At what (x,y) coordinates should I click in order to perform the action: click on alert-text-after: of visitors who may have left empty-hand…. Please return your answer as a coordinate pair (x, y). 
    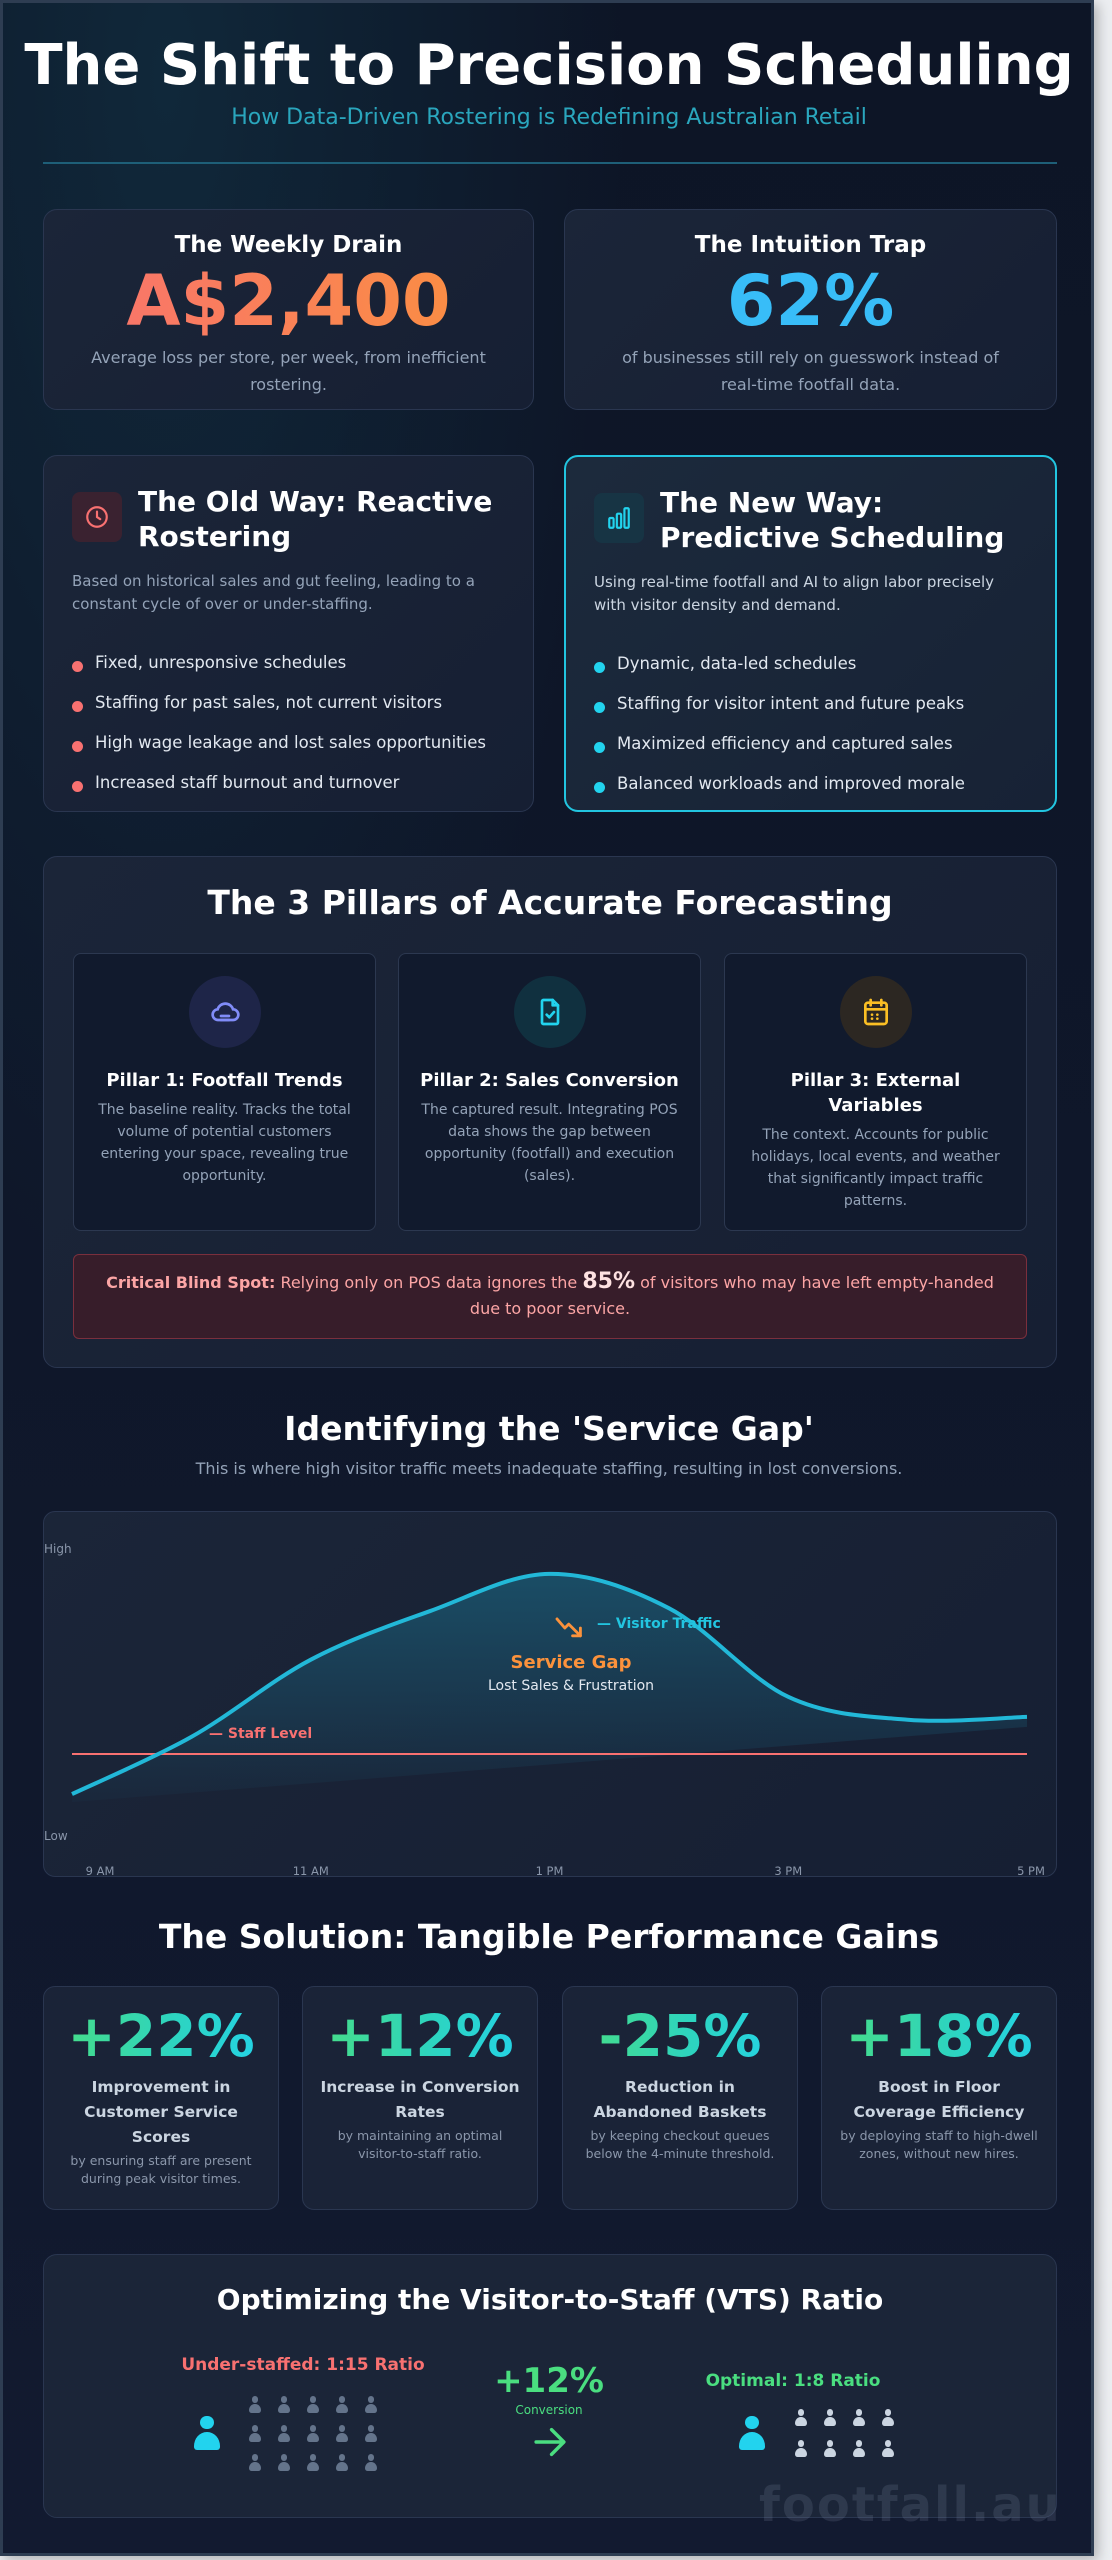
    Looking at the image, I should click on (731, 1295).